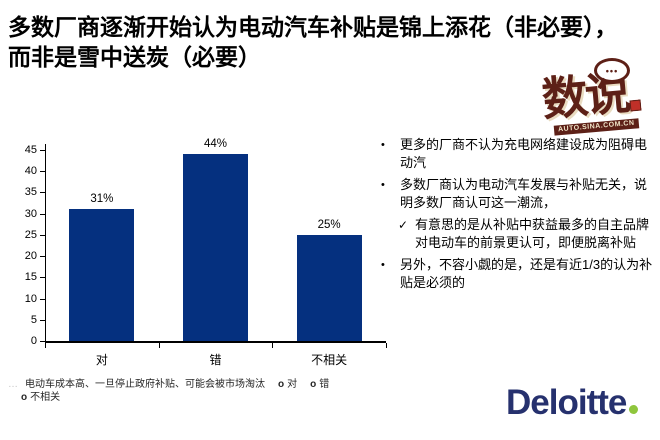 Image resolution: width=660 pixels, height=440 pixels. What do you see at coordinates (145, 384) in the screenshot?
I see `survey-question-text: 电动车成本高、一旦停止政府补贴、可能会被市场淘汰` at bounding box center [145, 384].